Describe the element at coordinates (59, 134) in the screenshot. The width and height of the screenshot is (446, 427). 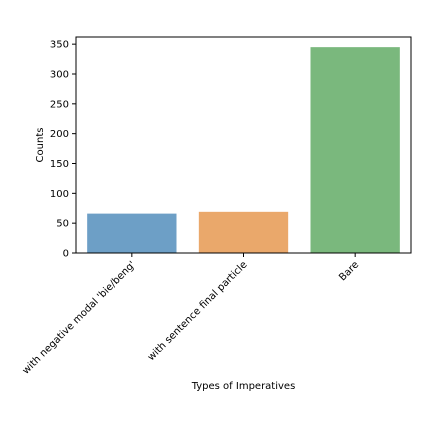
I see `y-tick-label-4: 200` at that location.